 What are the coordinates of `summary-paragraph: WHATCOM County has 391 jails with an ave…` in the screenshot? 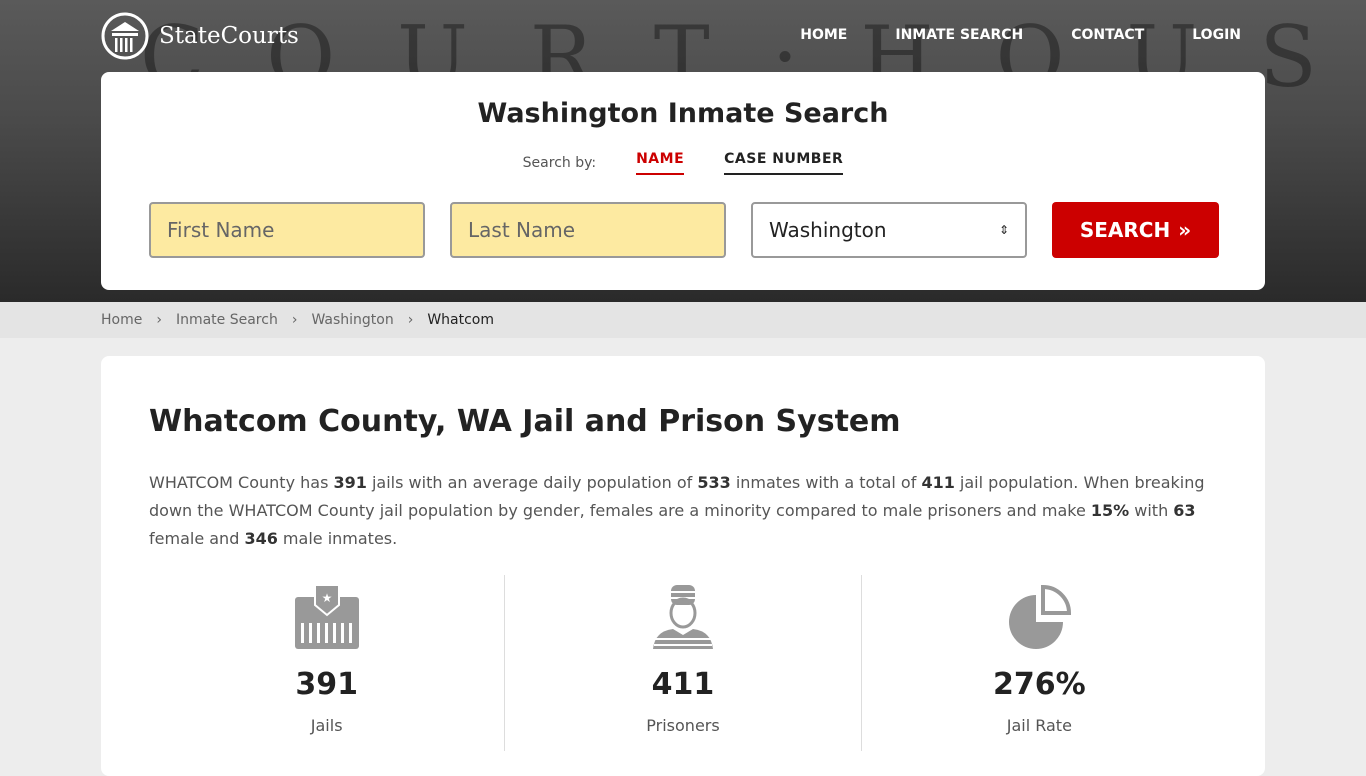 It's located at (677, 510).